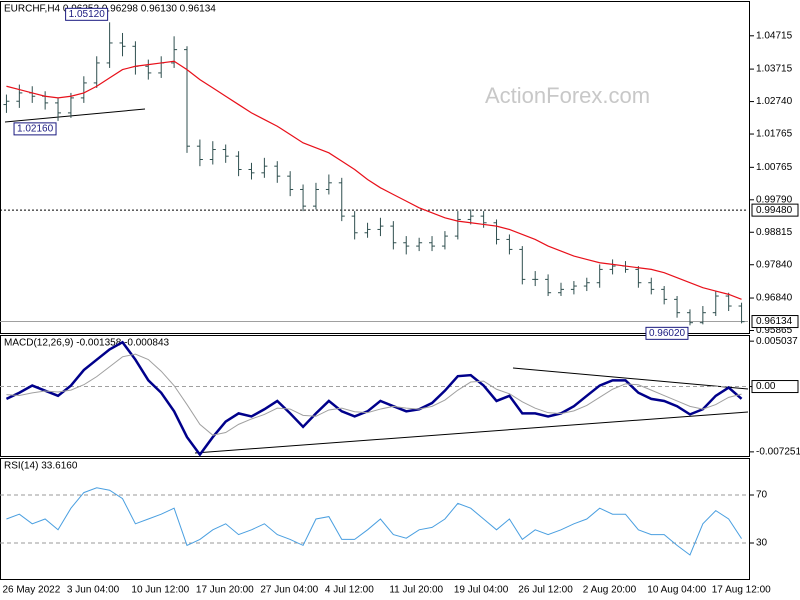 The image size is (800, 600). What do you see at coordinates (766, 386) in the screenshot?
I see `level-label: 0.00` at bounding box center [766, 386].